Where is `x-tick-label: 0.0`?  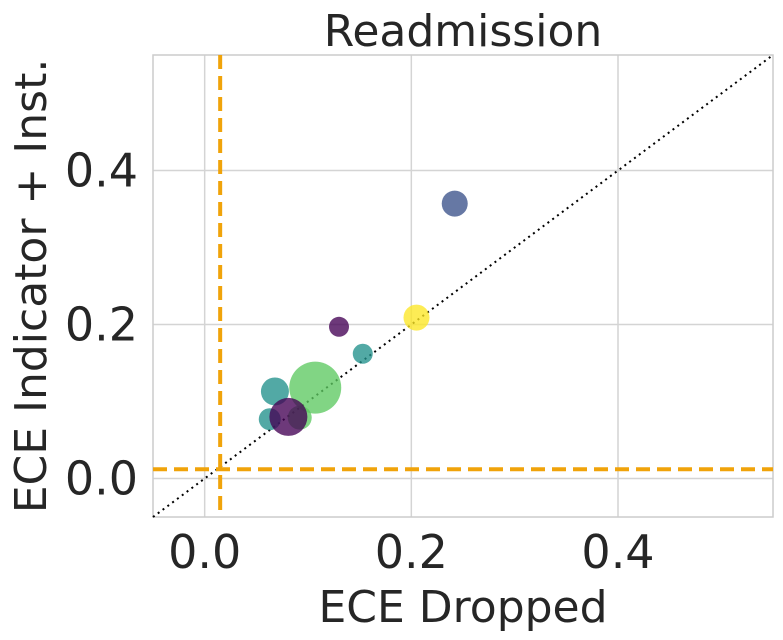
x-tick-label: 0.0 is located at coordinates (204, 552).